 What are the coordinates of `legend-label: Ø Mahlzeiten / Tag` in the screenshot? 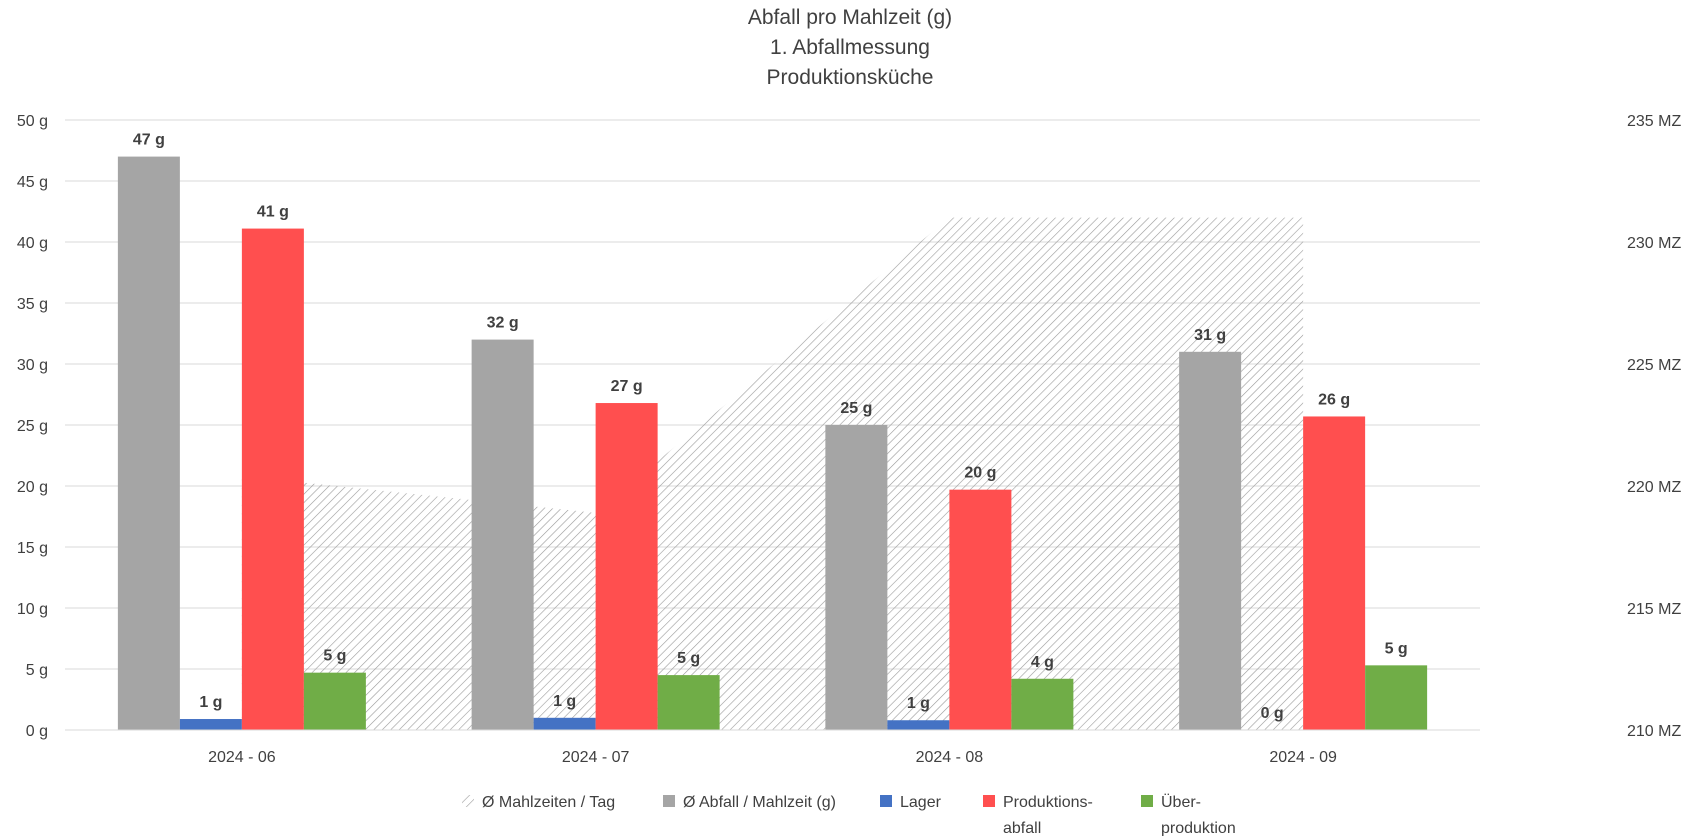 It's located at (548, 802).